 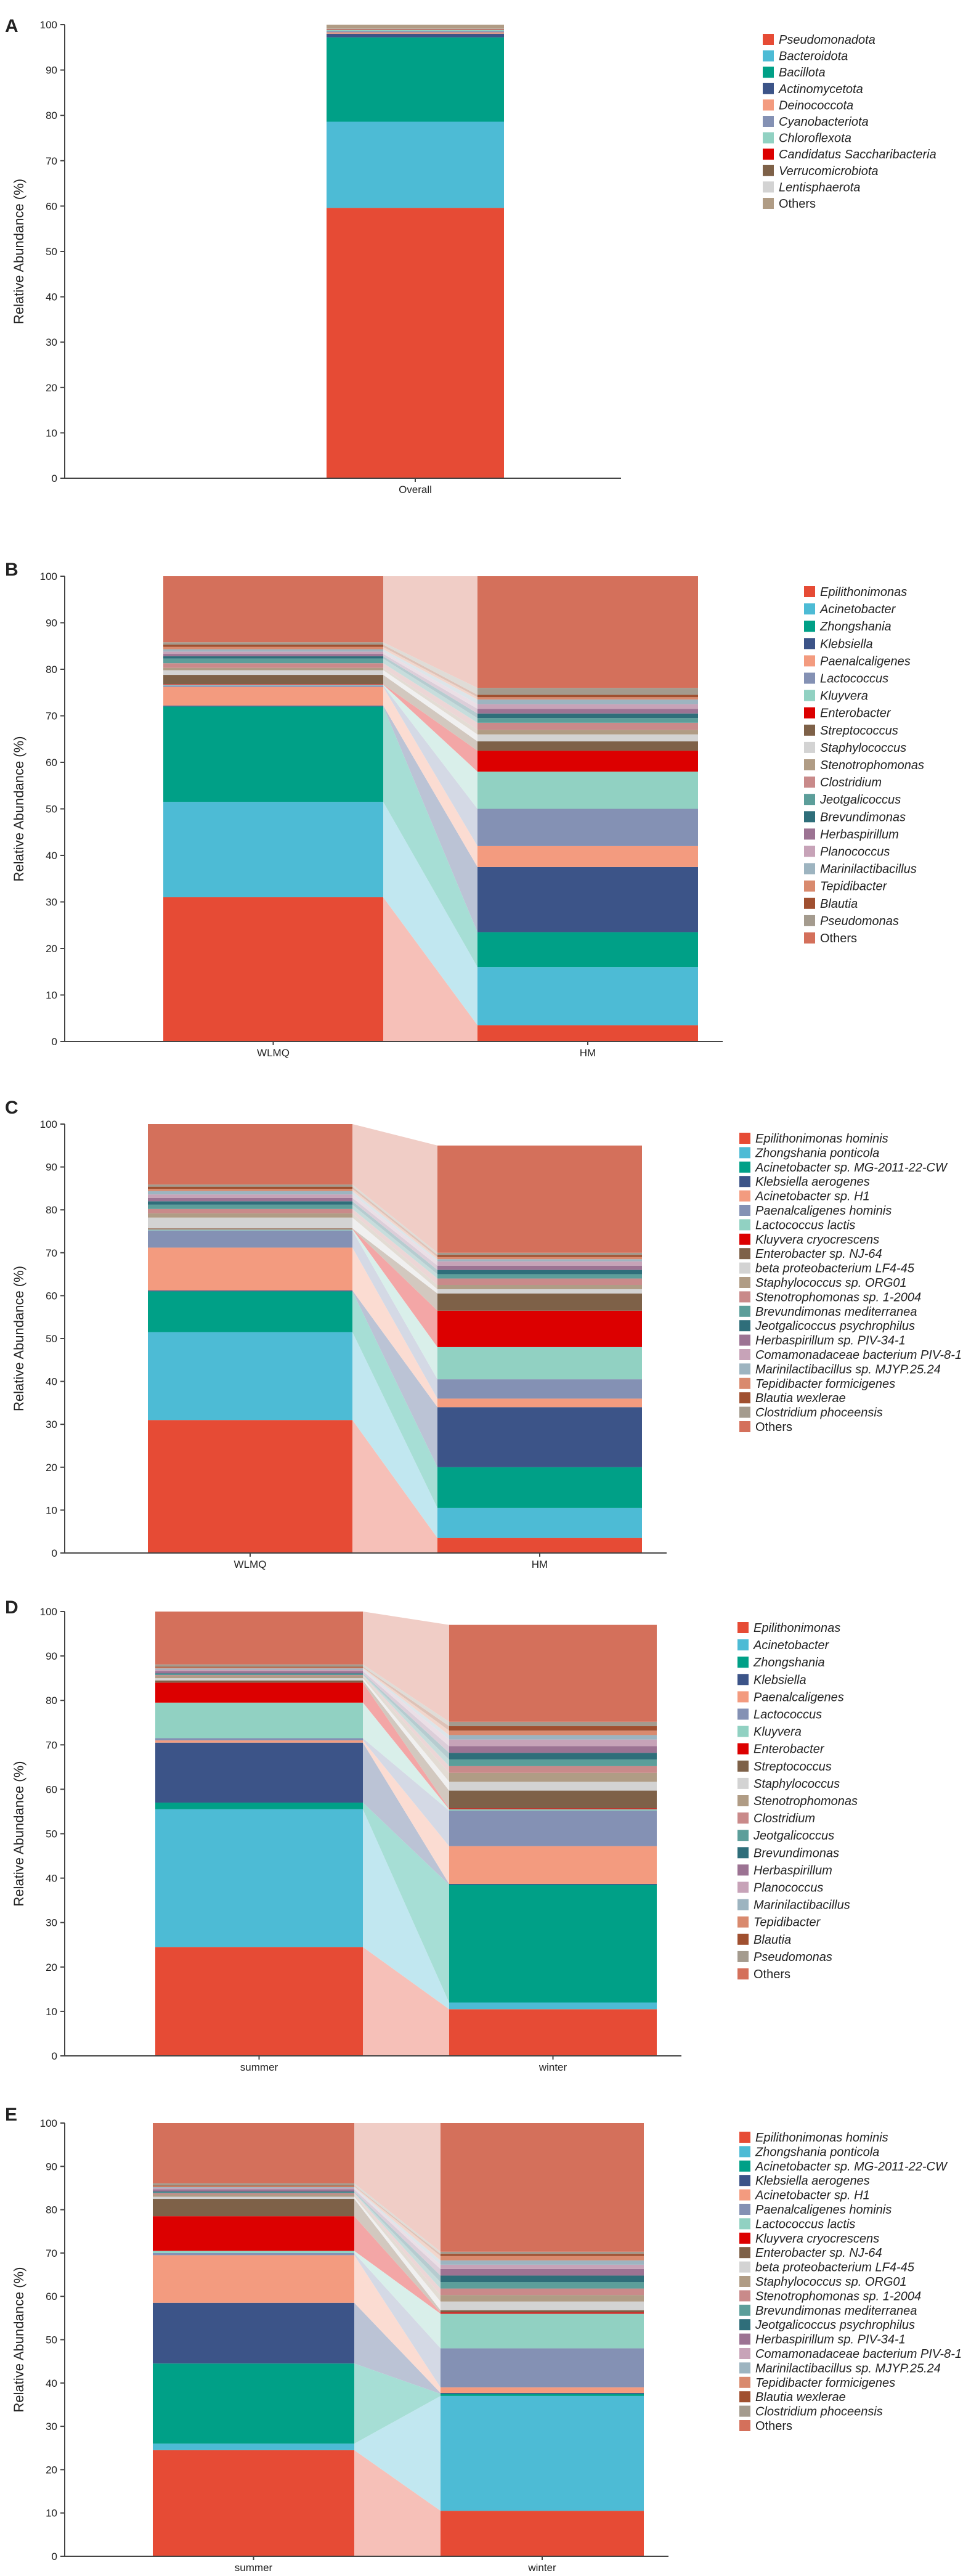 I want to click on legend-label: Paenalcaligenes hominis, so click(x=823, y=1211).